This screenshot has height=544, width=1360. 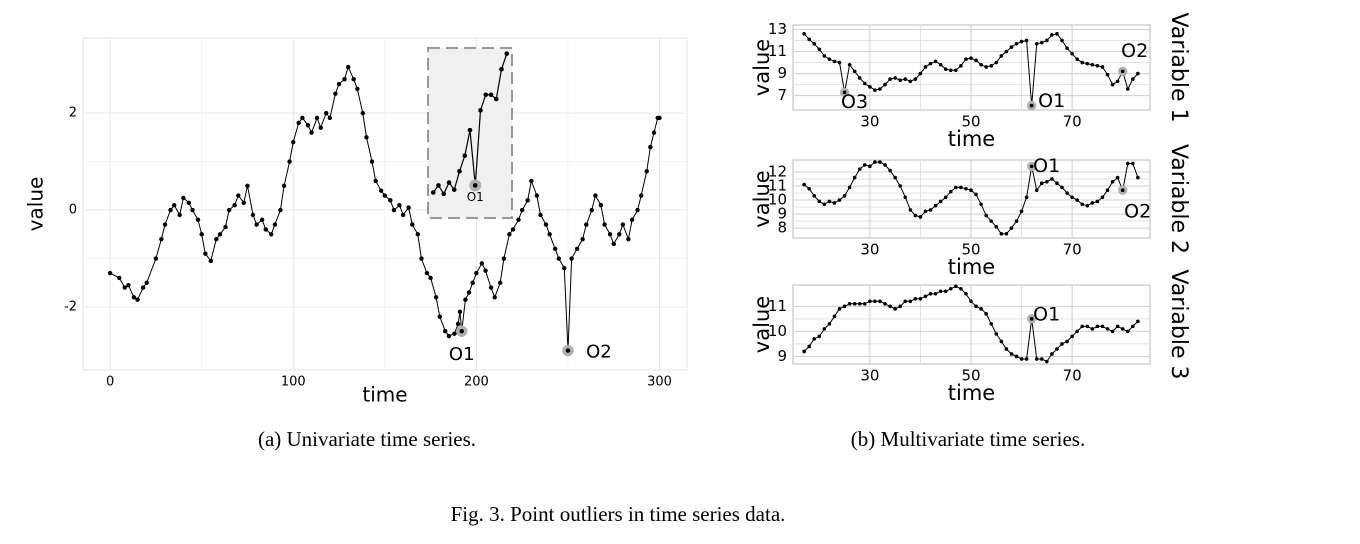 I want to click on x-axis-label: time, so click(x=971, y=139).